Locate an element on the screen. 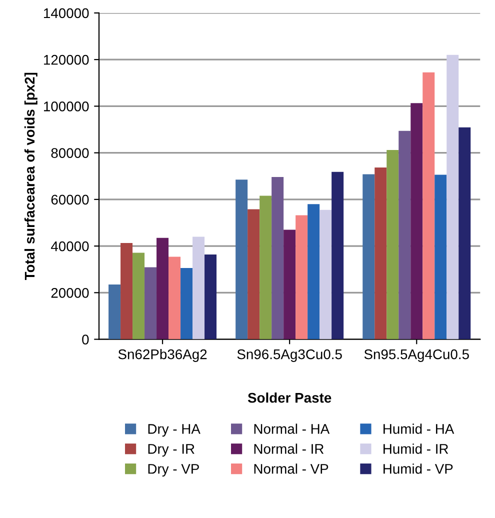  y-tick-label: 60000 is located at coordinates (70, 199).